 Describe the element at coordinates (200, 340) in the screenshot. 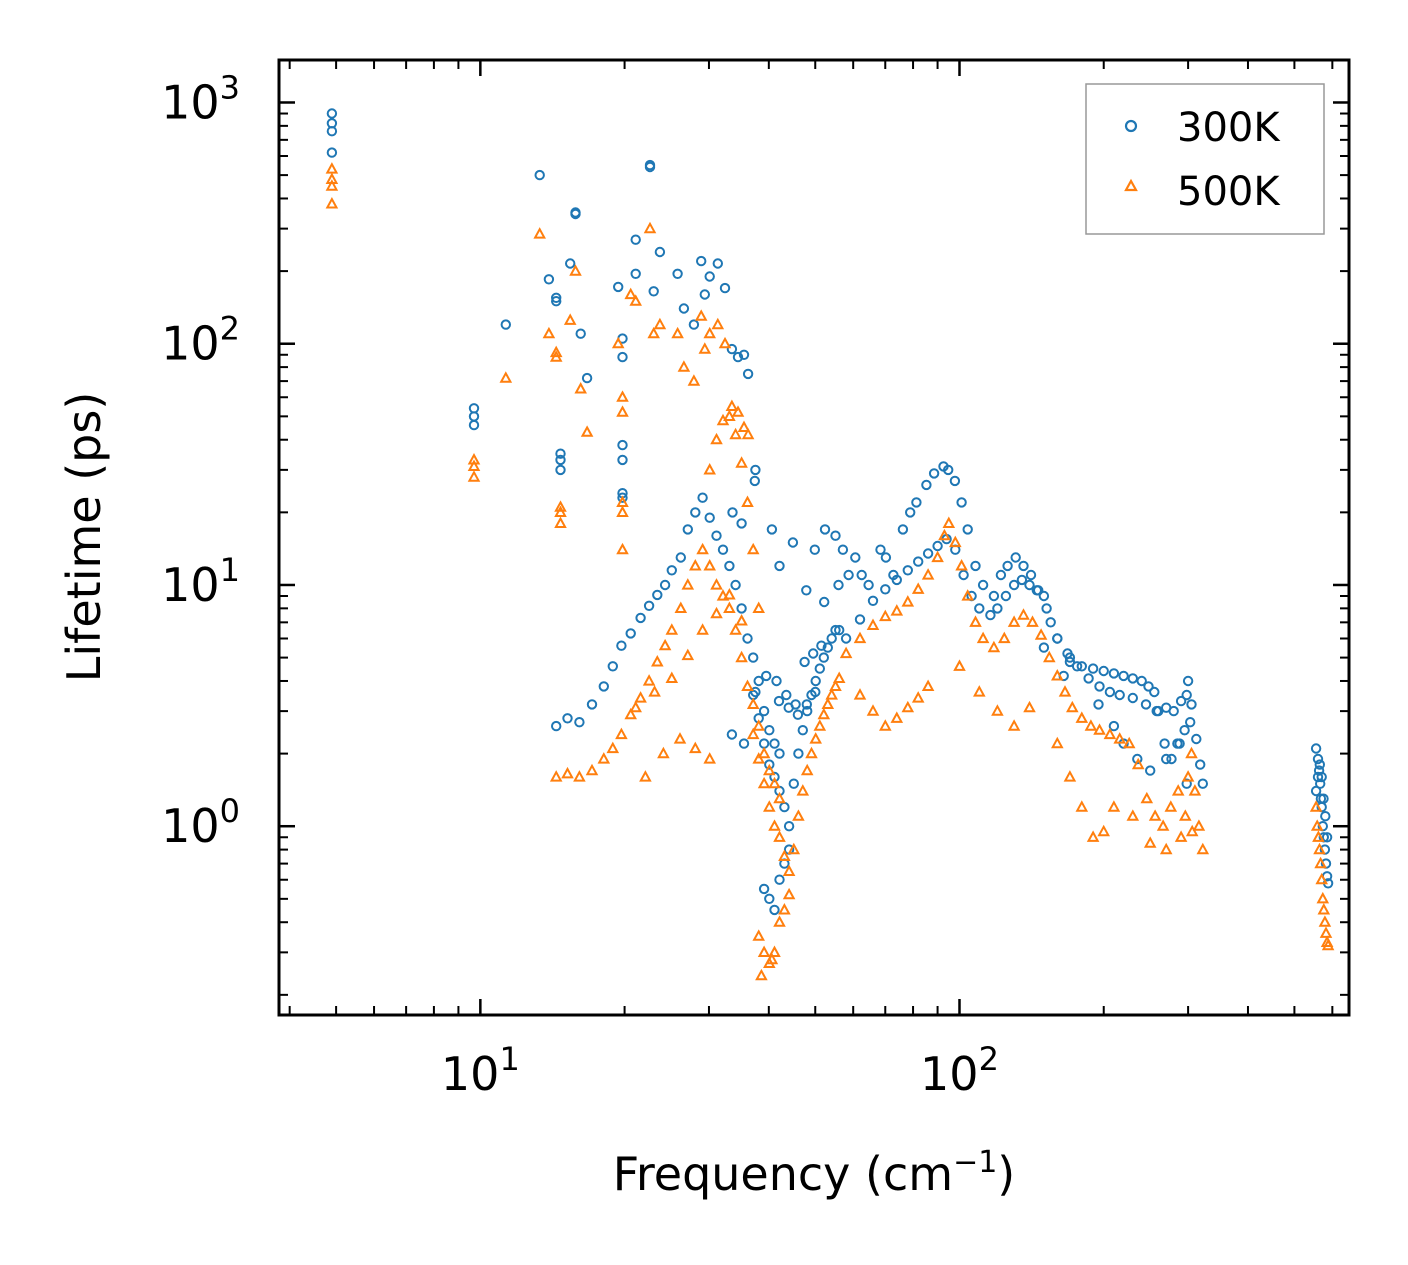

I see `y-tick-label: 10²` at that location.